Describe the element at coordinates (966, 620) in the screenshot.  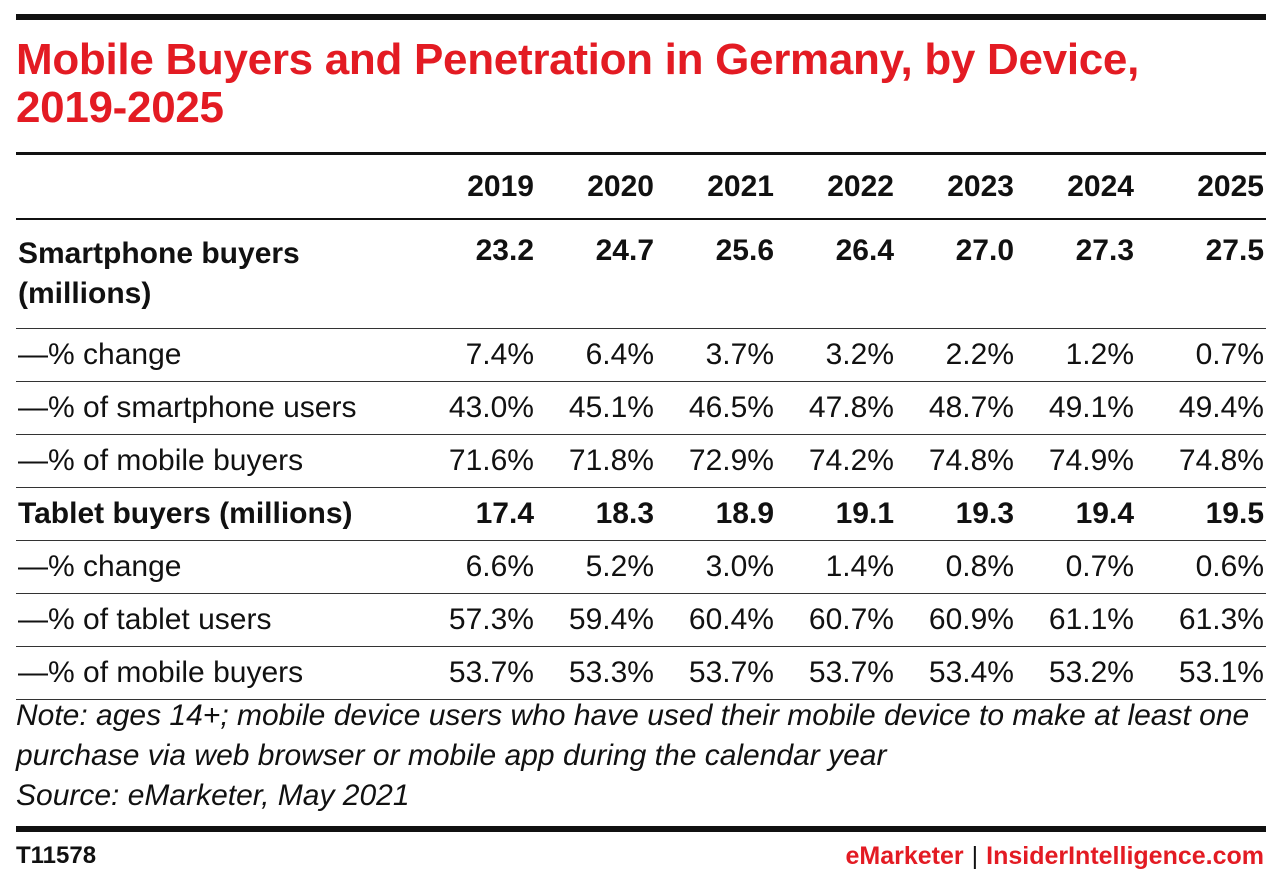
I see `table-cell: 60.9%` at that location.